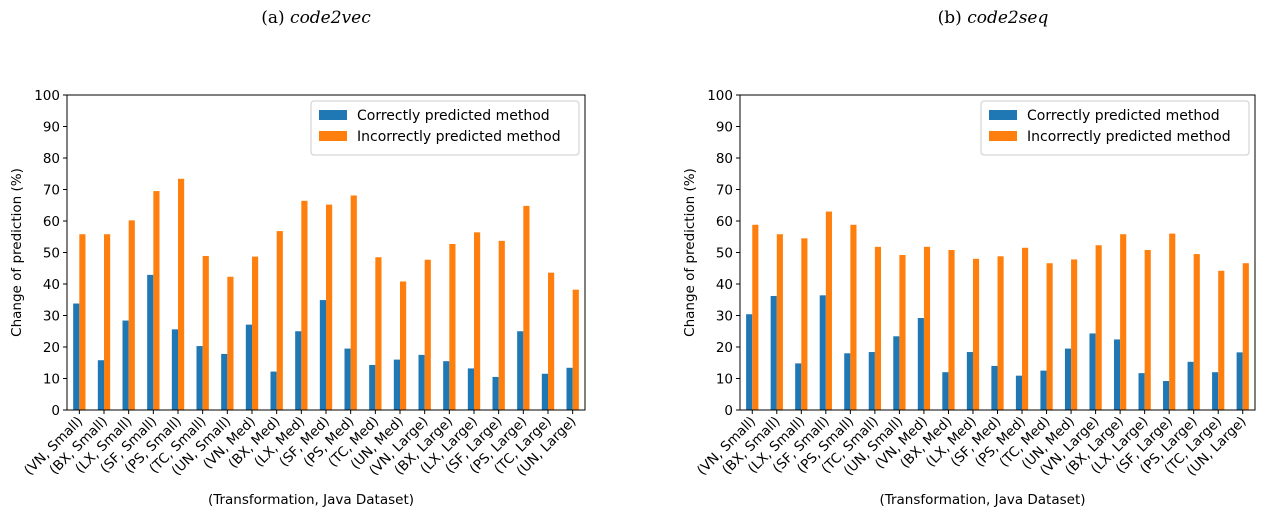 The width and height of the screenshot is (1282, 514). I want to click on y-tick-label: 0, so click(728, 411).